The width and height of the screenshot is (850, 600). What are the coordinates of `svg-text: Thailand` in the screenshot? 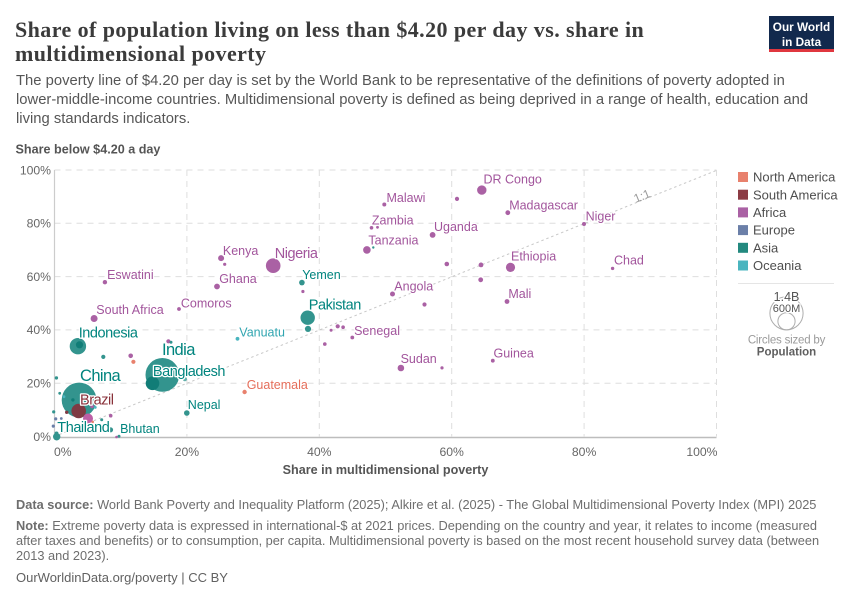 It's located at (83, 428).